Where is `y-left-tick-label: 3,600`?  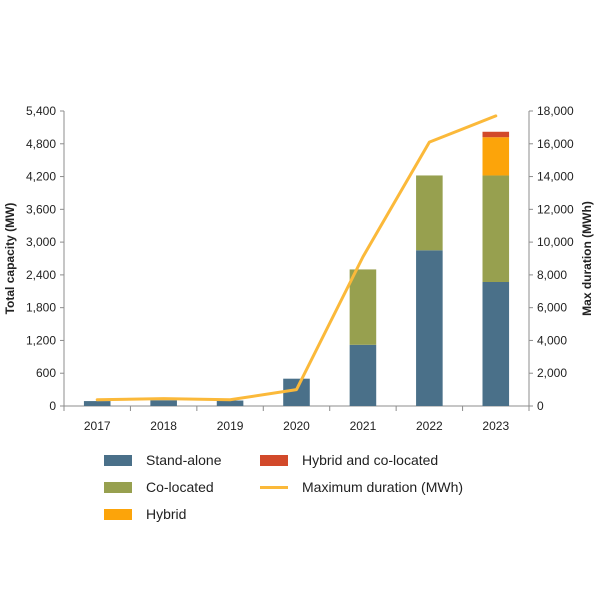 y-left-tick-label: 3,600 is located at coordinates (41, 209).